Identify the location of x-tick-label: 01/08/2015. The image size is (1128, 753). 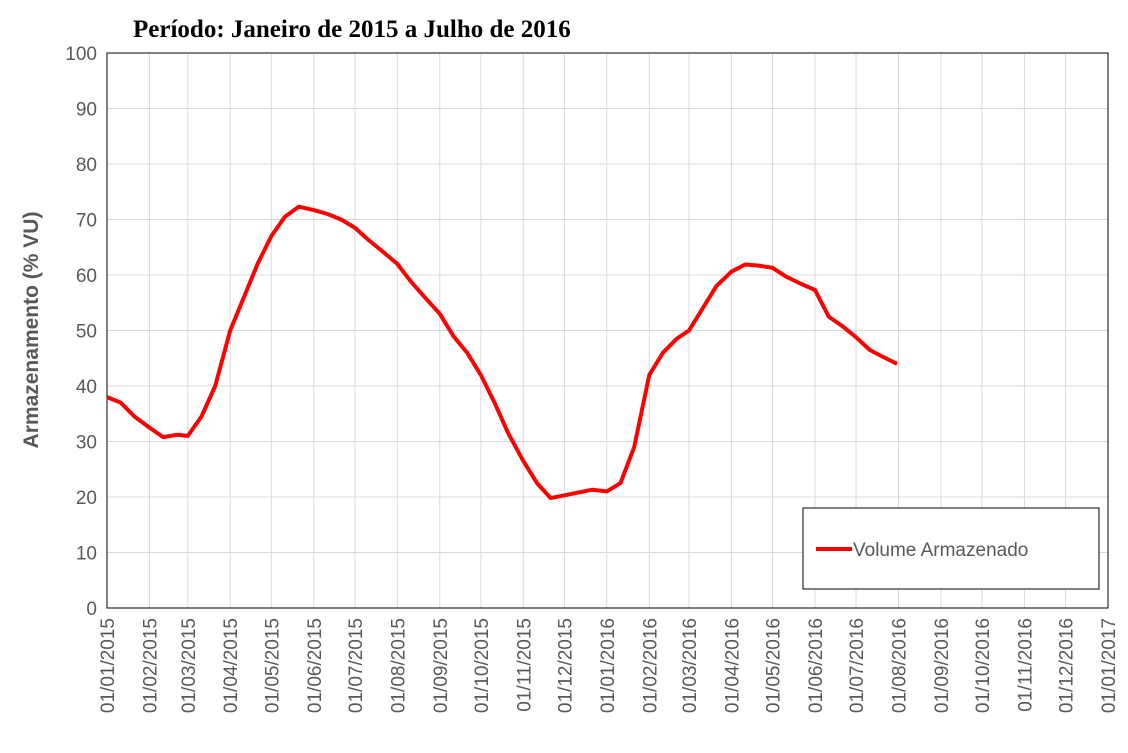
(398, 665).